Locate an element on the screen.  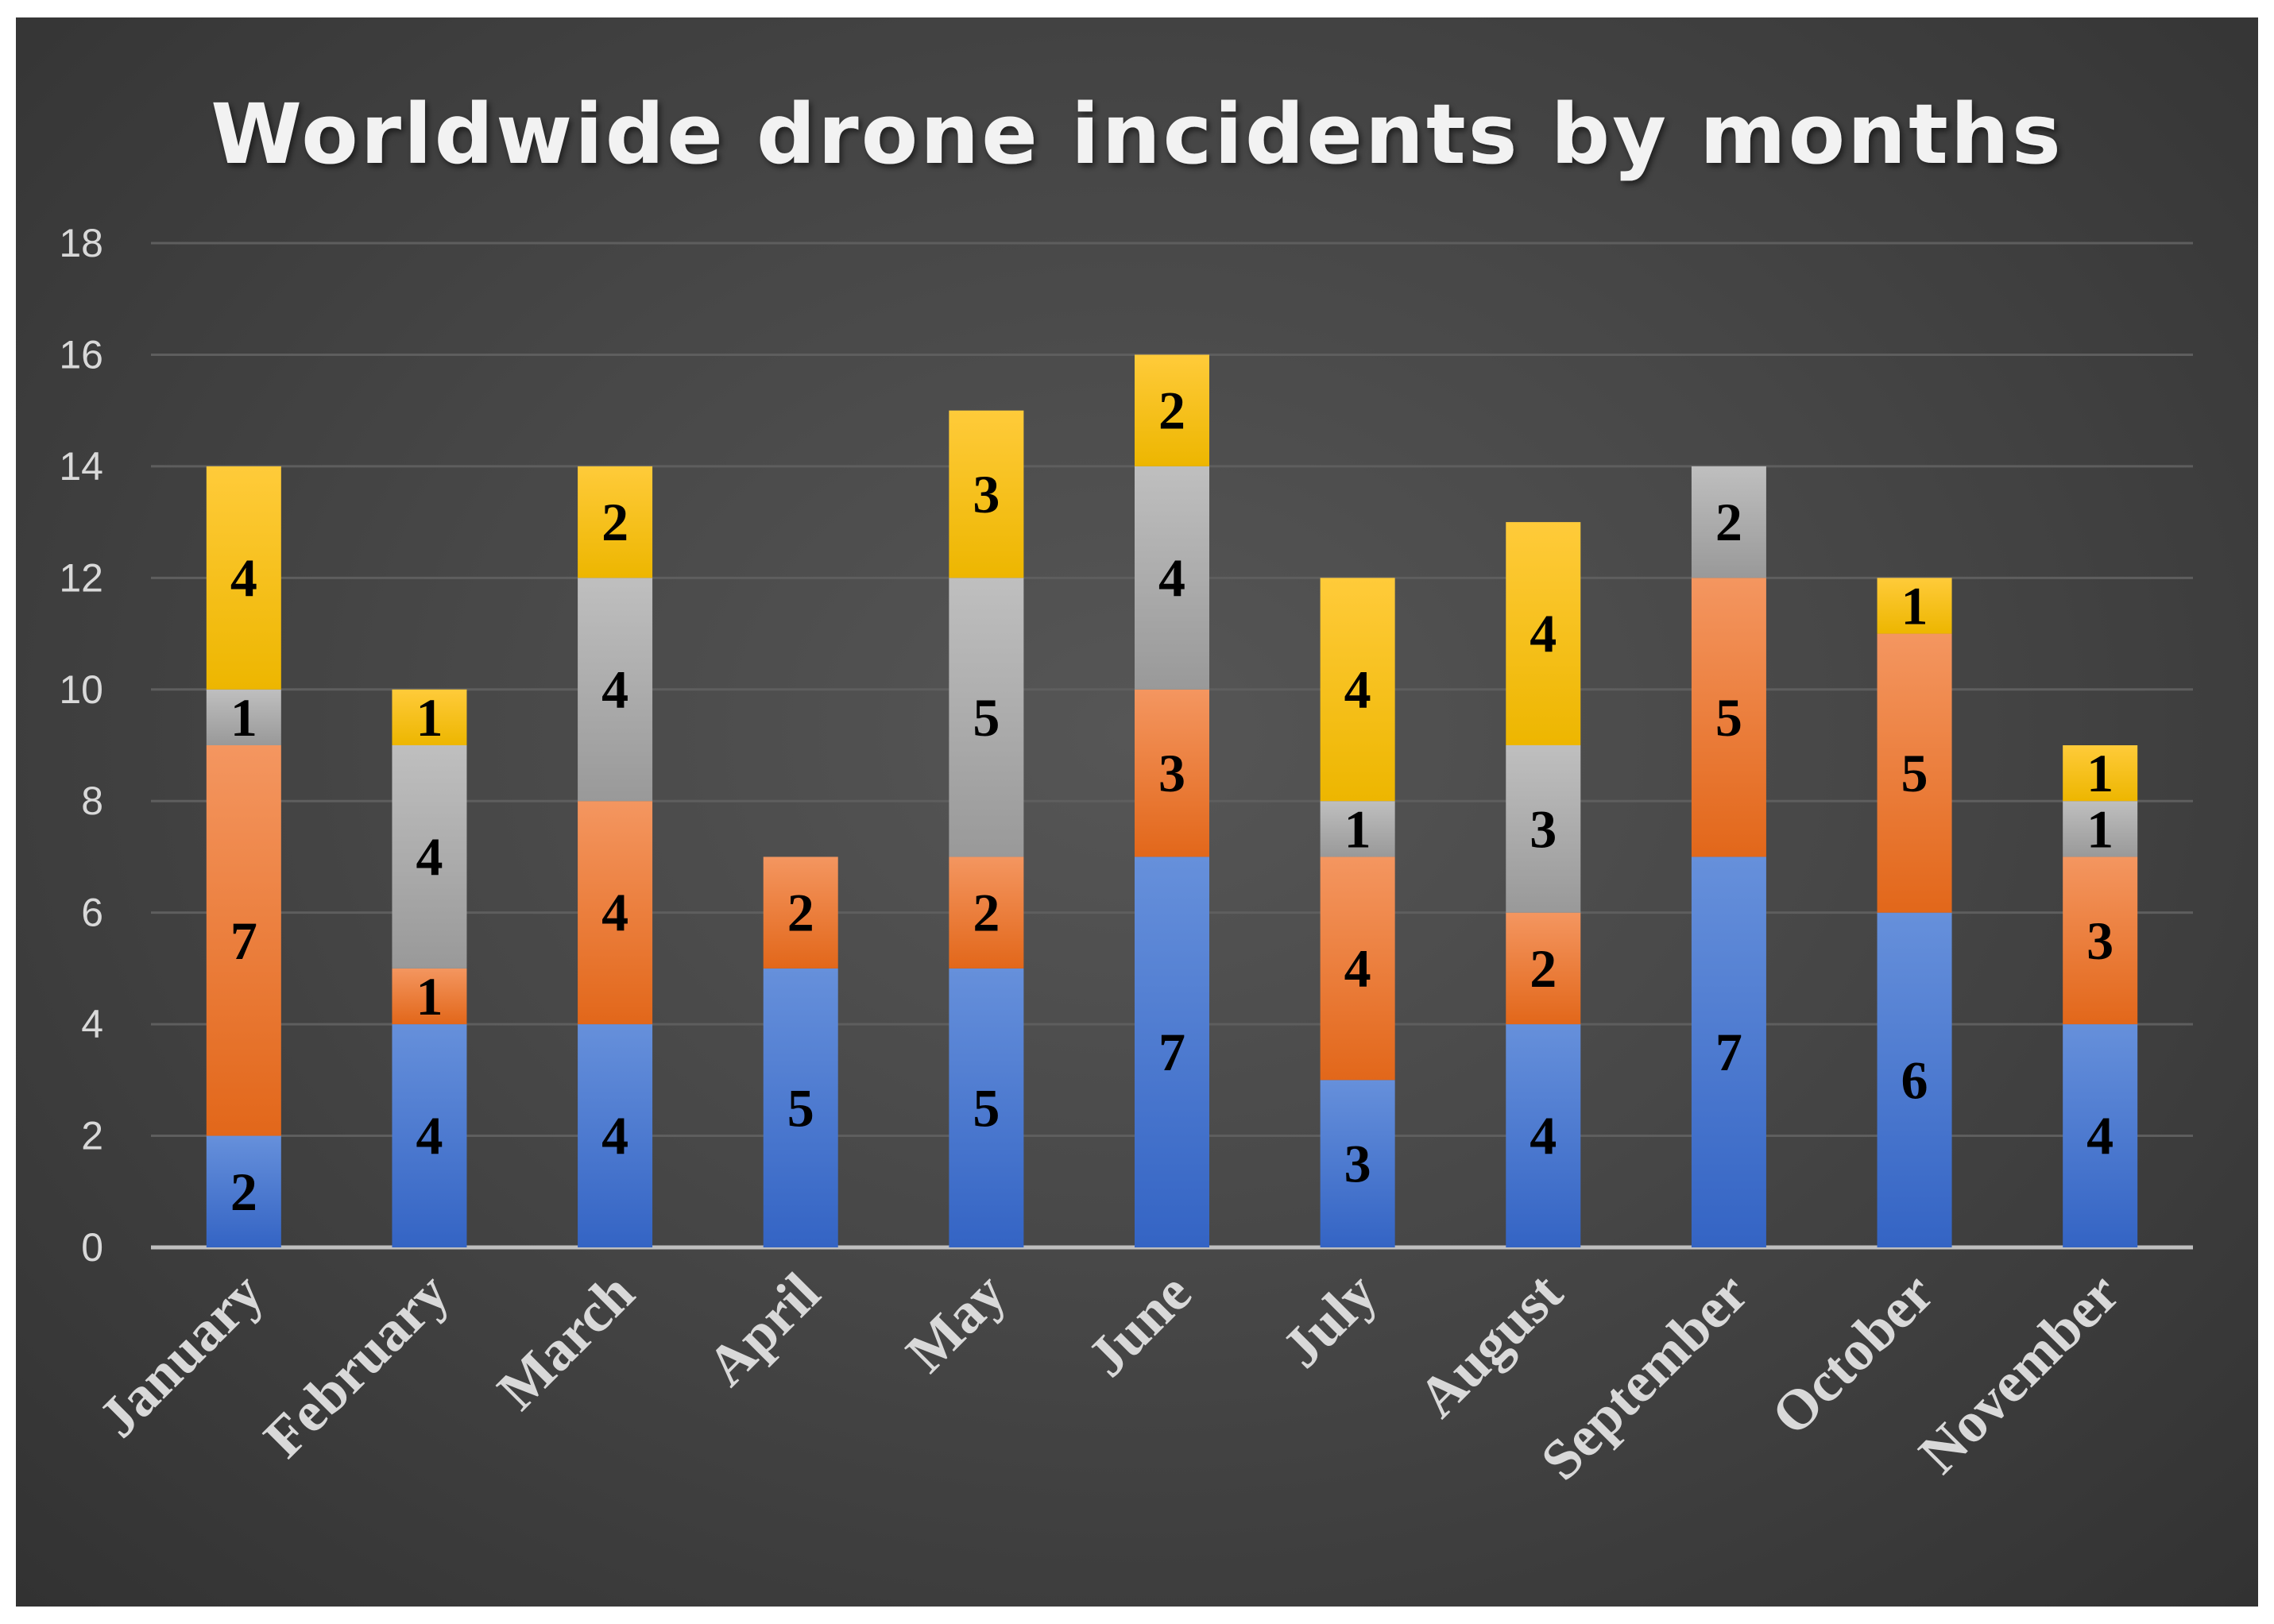
y-axis: 0 2 4 6 8 10 12 14 16 18 is located at coordinates (81, 745).